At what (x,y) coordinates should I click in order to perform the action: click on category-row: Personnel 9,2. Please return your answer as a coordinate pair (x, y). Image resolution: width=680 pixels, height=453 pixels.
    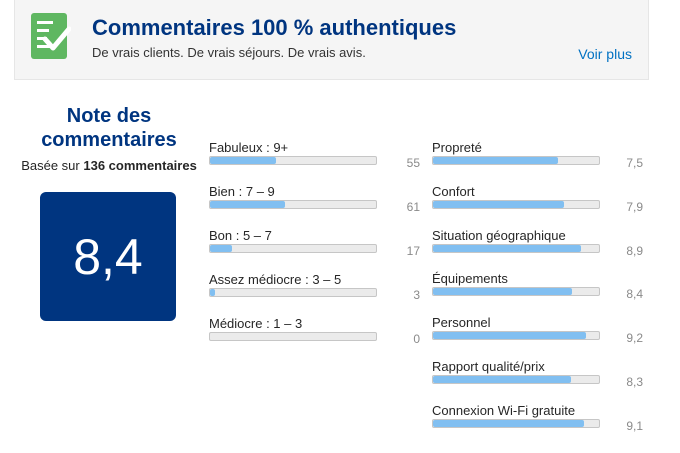
    Looking at the image, I should click on (542, 333).